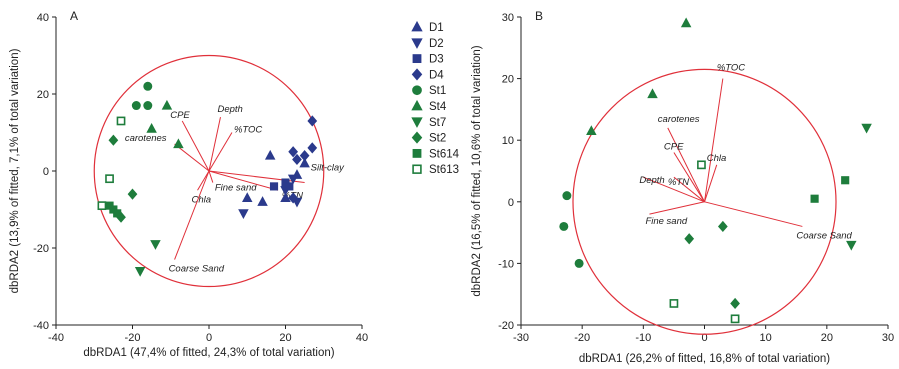  Describe the element at coordinates (192, 215) in the screenshot. I see `panel-a-vector-coarse-sand` at that location.